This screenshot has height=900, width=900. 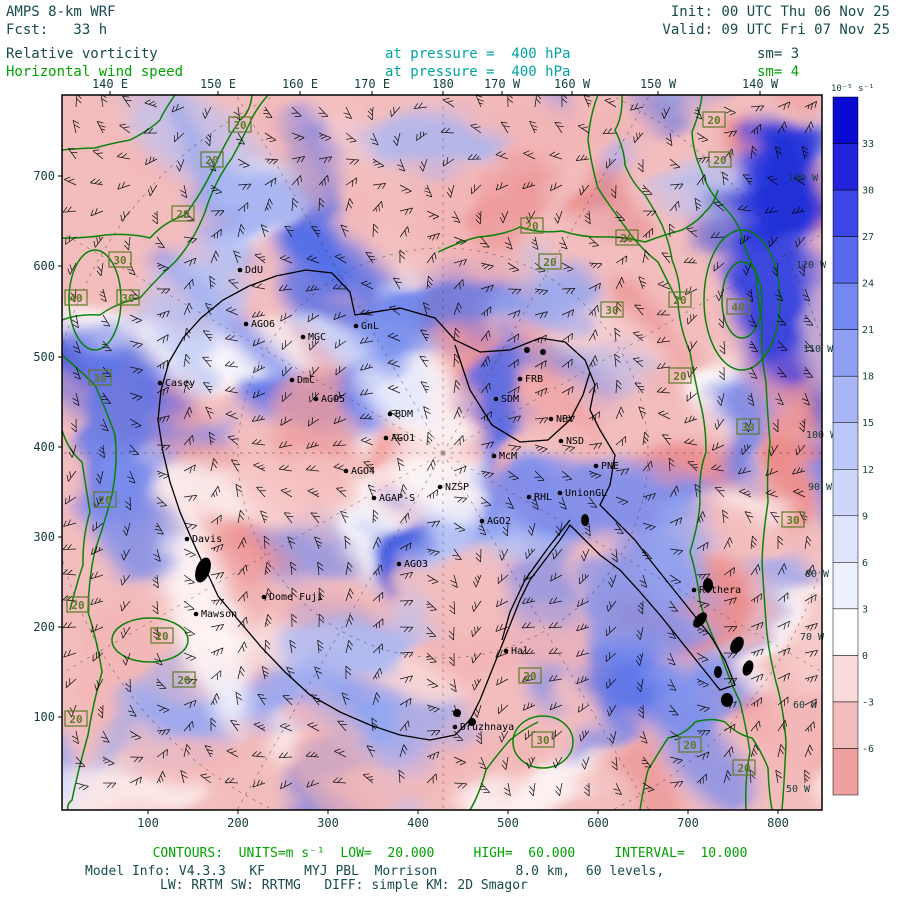 I want to click on svg-text: AGO1, so click(x=403, y=438).